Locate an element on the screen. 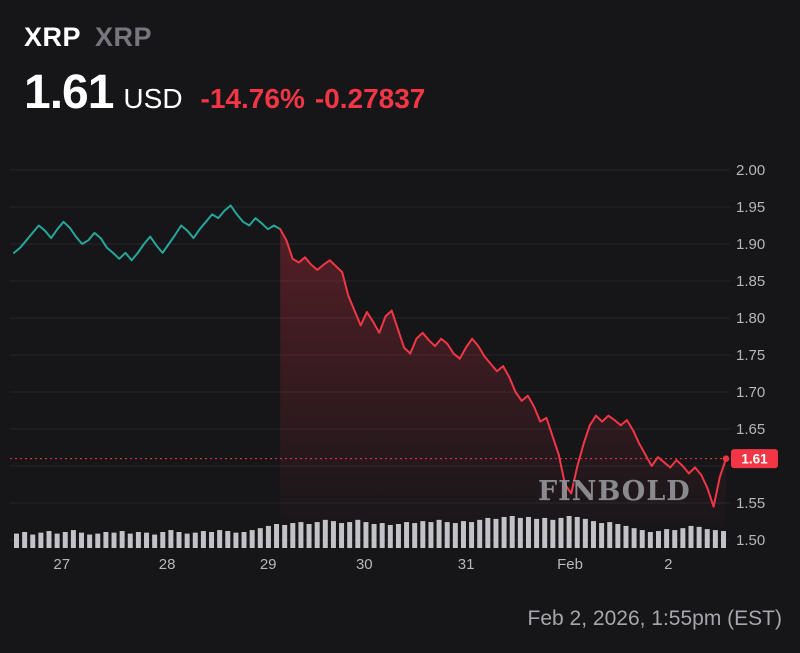  svg-text: 1.70 is located at coordinates (750, 392).